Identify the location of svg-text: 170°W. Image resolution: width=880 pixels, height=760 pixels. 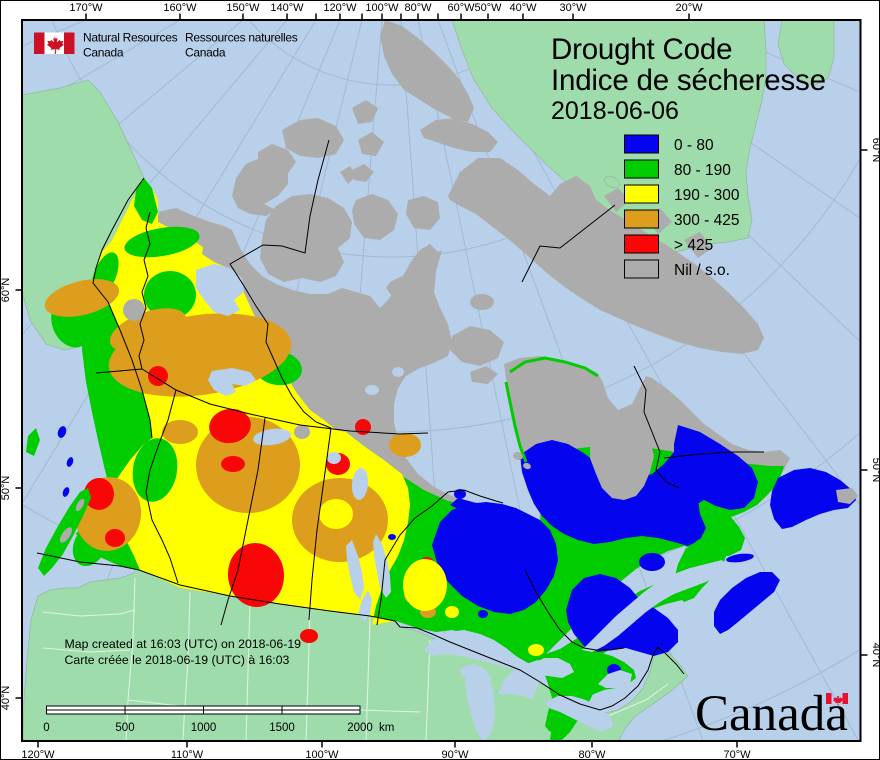
(86, 8).